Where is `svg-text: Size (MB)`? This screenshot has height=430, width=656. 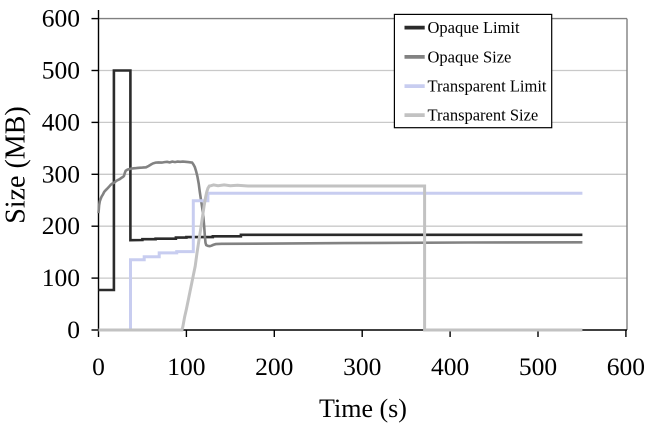
svg-text: Size (MB) is located at coordinates (16, 164).